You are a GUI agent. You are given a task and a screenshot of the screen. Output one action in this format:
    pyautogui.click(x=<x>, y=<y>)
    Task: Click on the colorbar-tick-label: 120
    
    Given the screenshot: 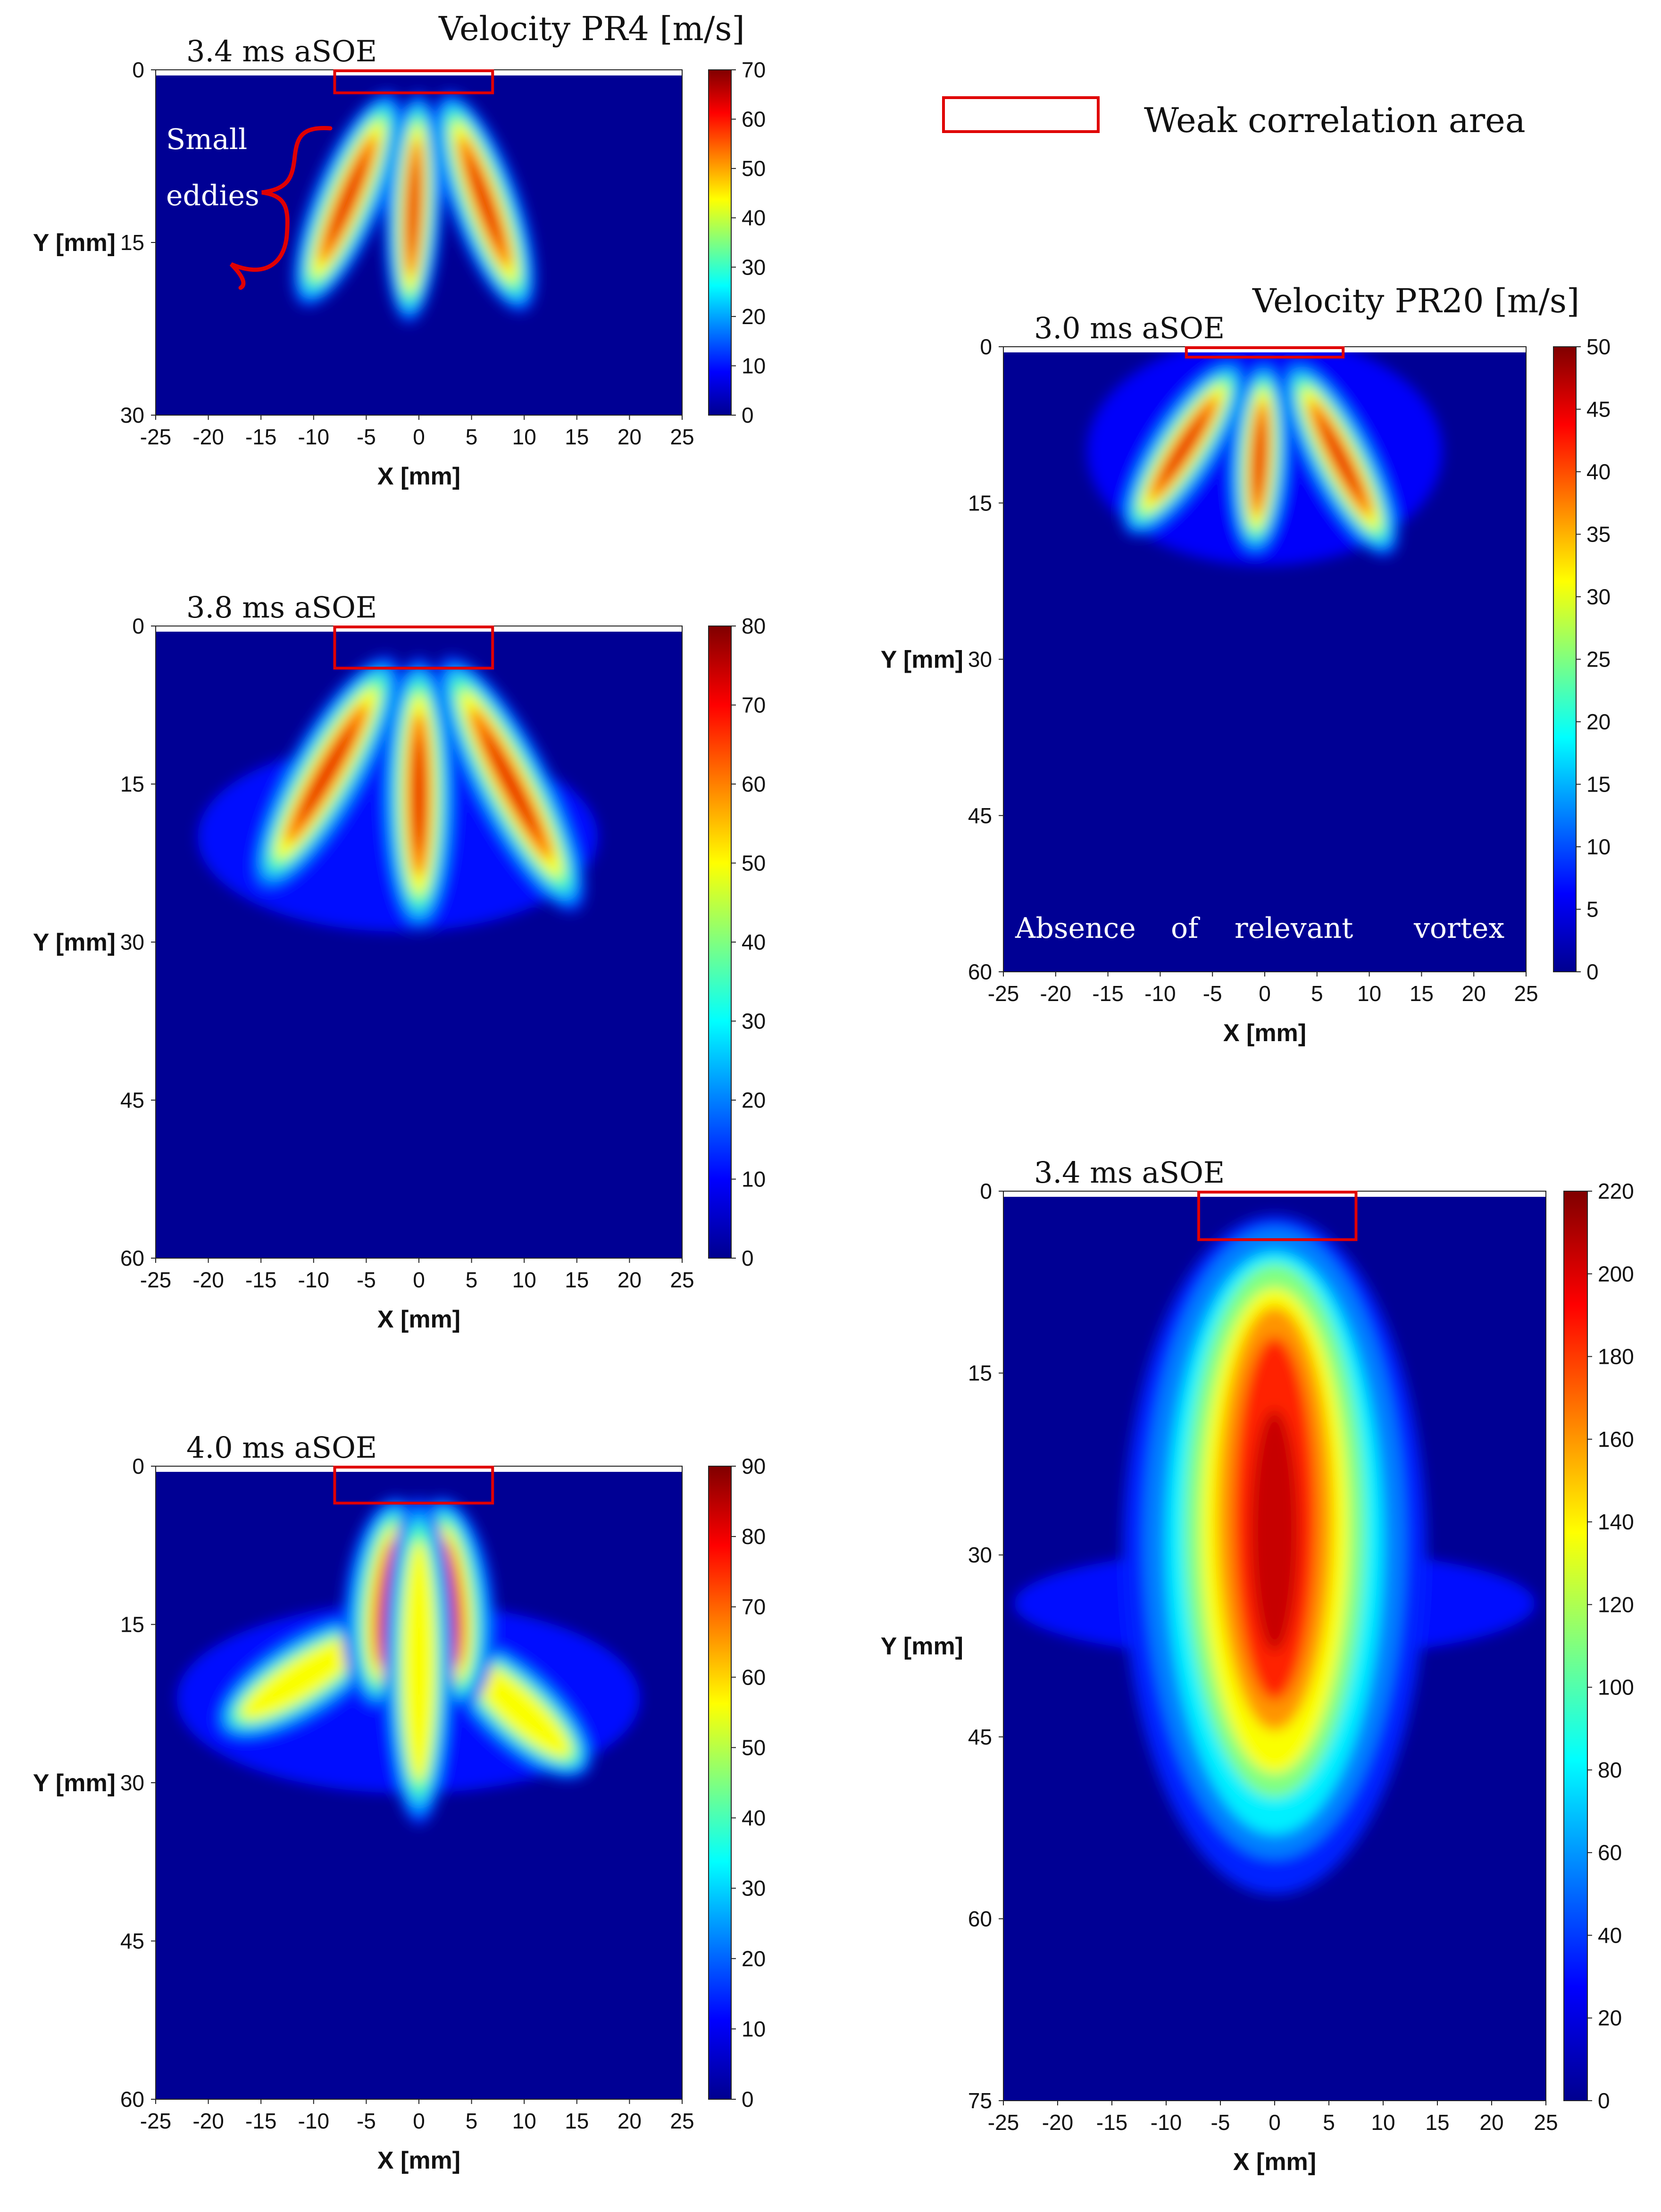 What is the action you would take?
    pyautogui.click(x=1616, y=1604)
    